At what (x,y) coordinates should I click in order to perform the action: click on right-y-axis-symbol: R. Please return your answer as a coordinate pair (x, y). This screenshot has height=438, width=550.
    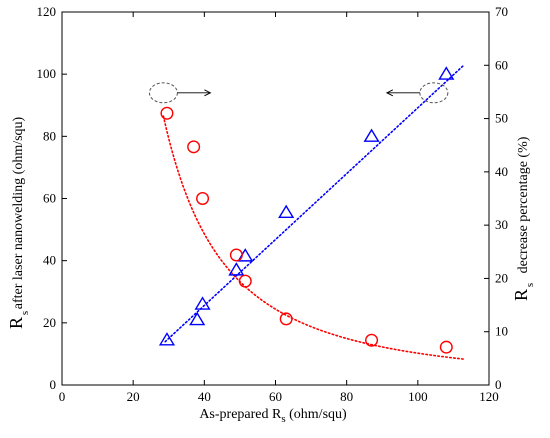
    Looking at the image, I should click on (521, 295).